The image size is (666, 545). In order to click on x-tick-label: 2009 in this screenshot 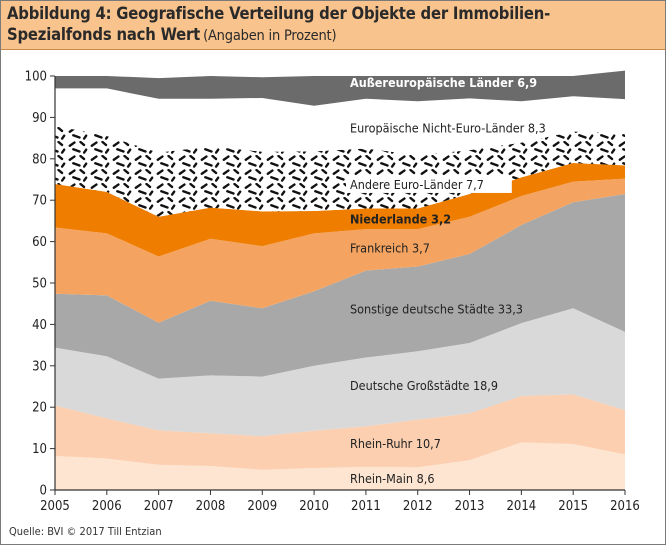, I will do `click(262, 506)`.